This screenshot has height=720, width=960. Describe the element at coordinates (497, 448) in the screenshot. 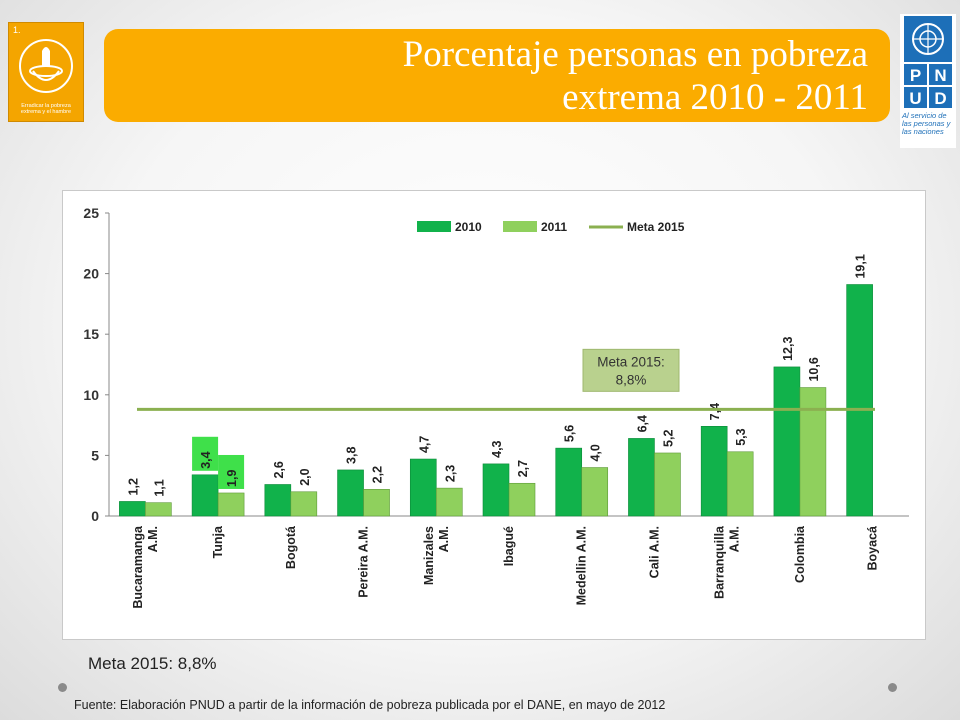

I see `data-label: 4,3` at that location.